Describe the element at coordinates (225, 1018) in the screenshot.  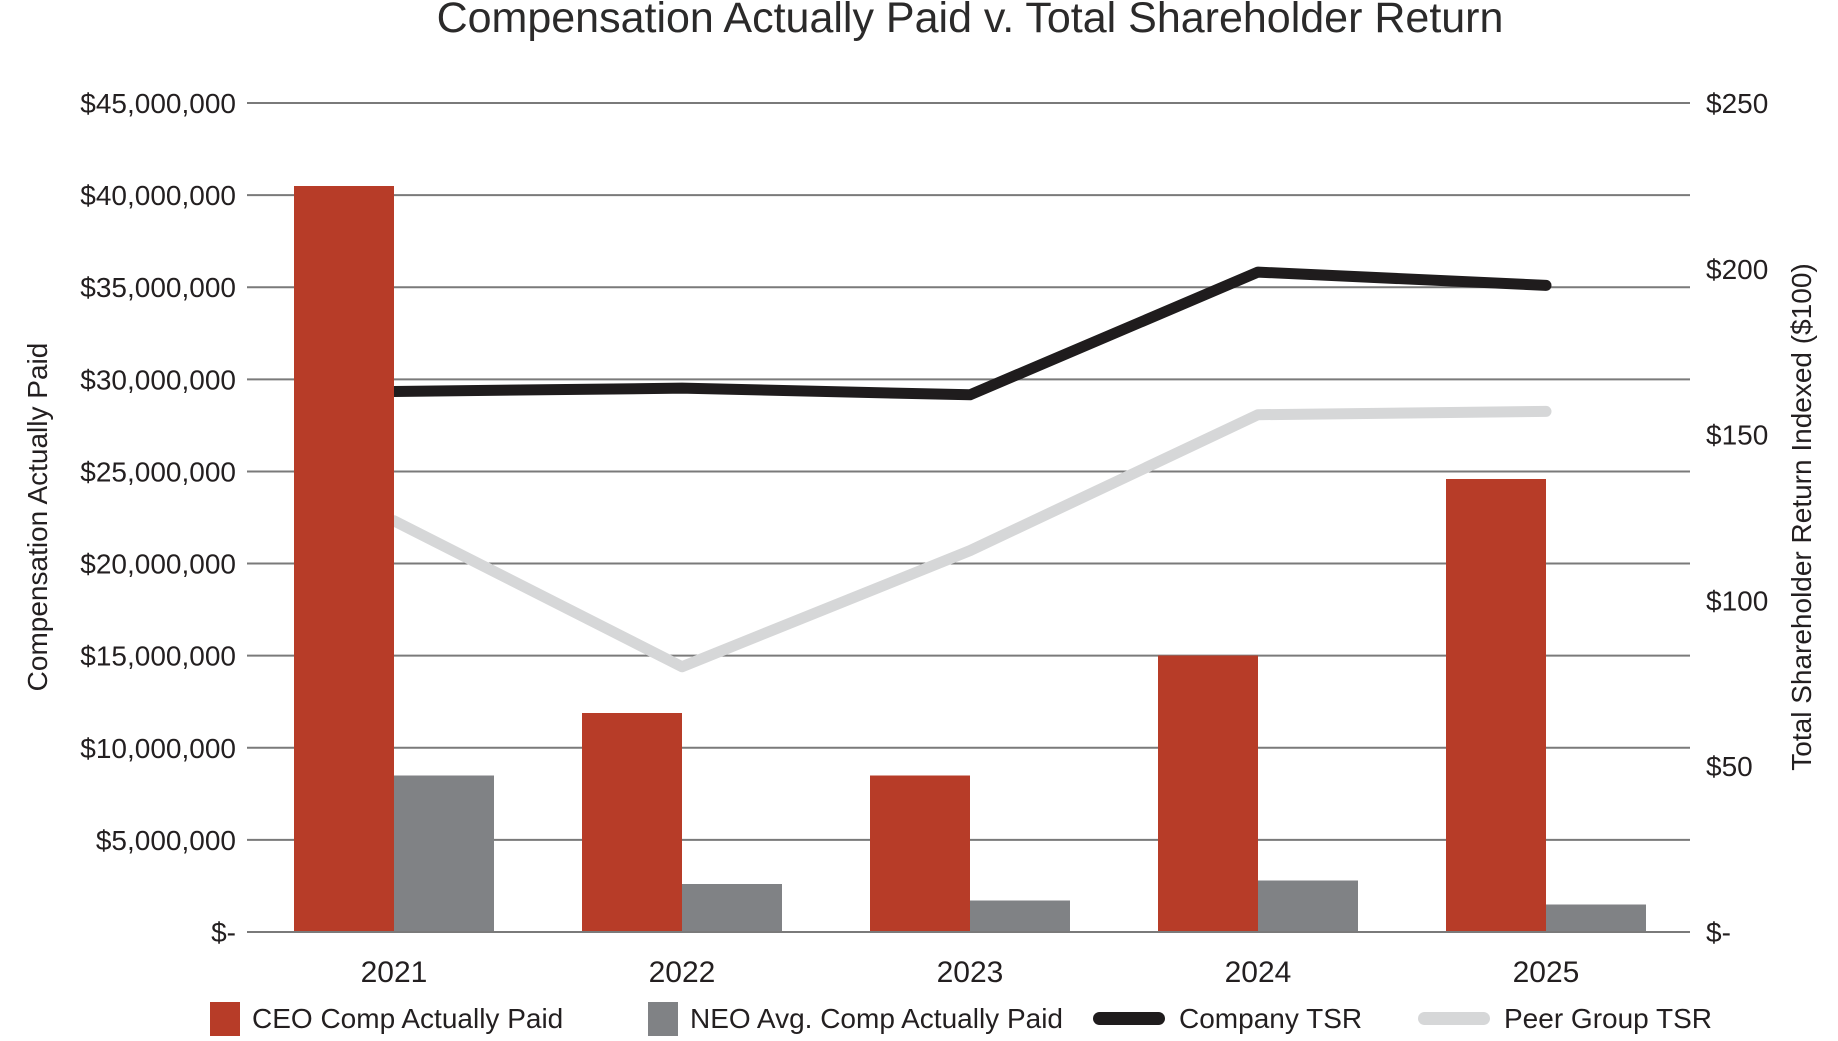
I see `ceo-comp-swatch` at that location.